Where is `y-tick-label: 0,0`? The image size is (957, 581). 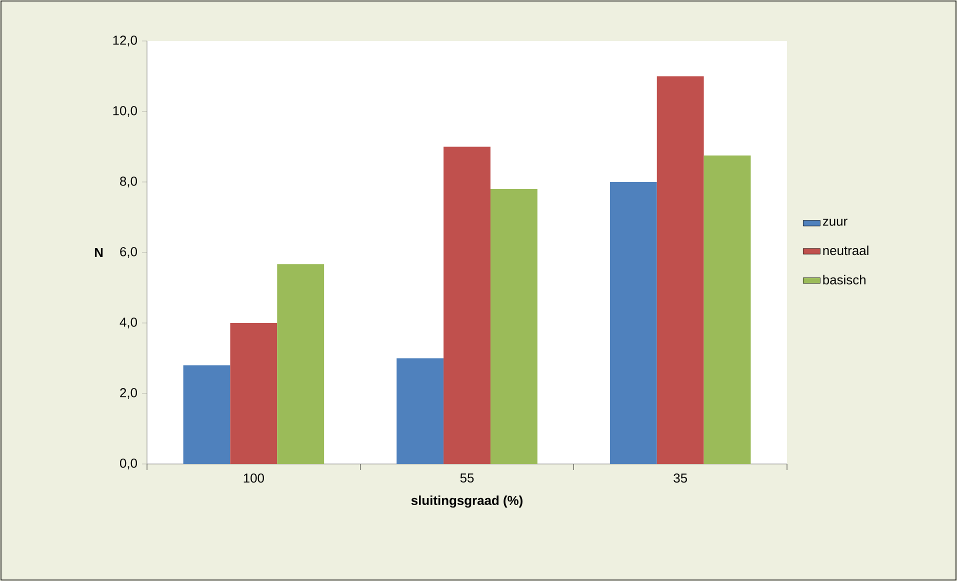
y-tick-label: 0,0 is located at coordinates (128, 464).